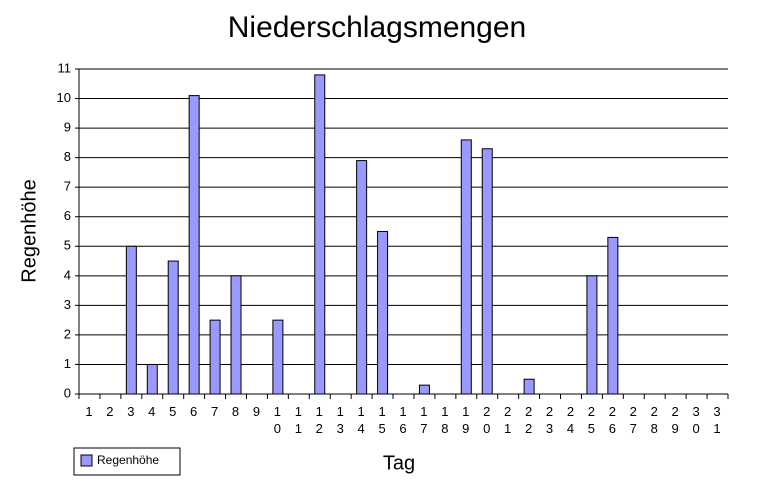  Describe the element at coordinates (696, 421) in the screenshot. I see `x-tick-label: 30` at that location.